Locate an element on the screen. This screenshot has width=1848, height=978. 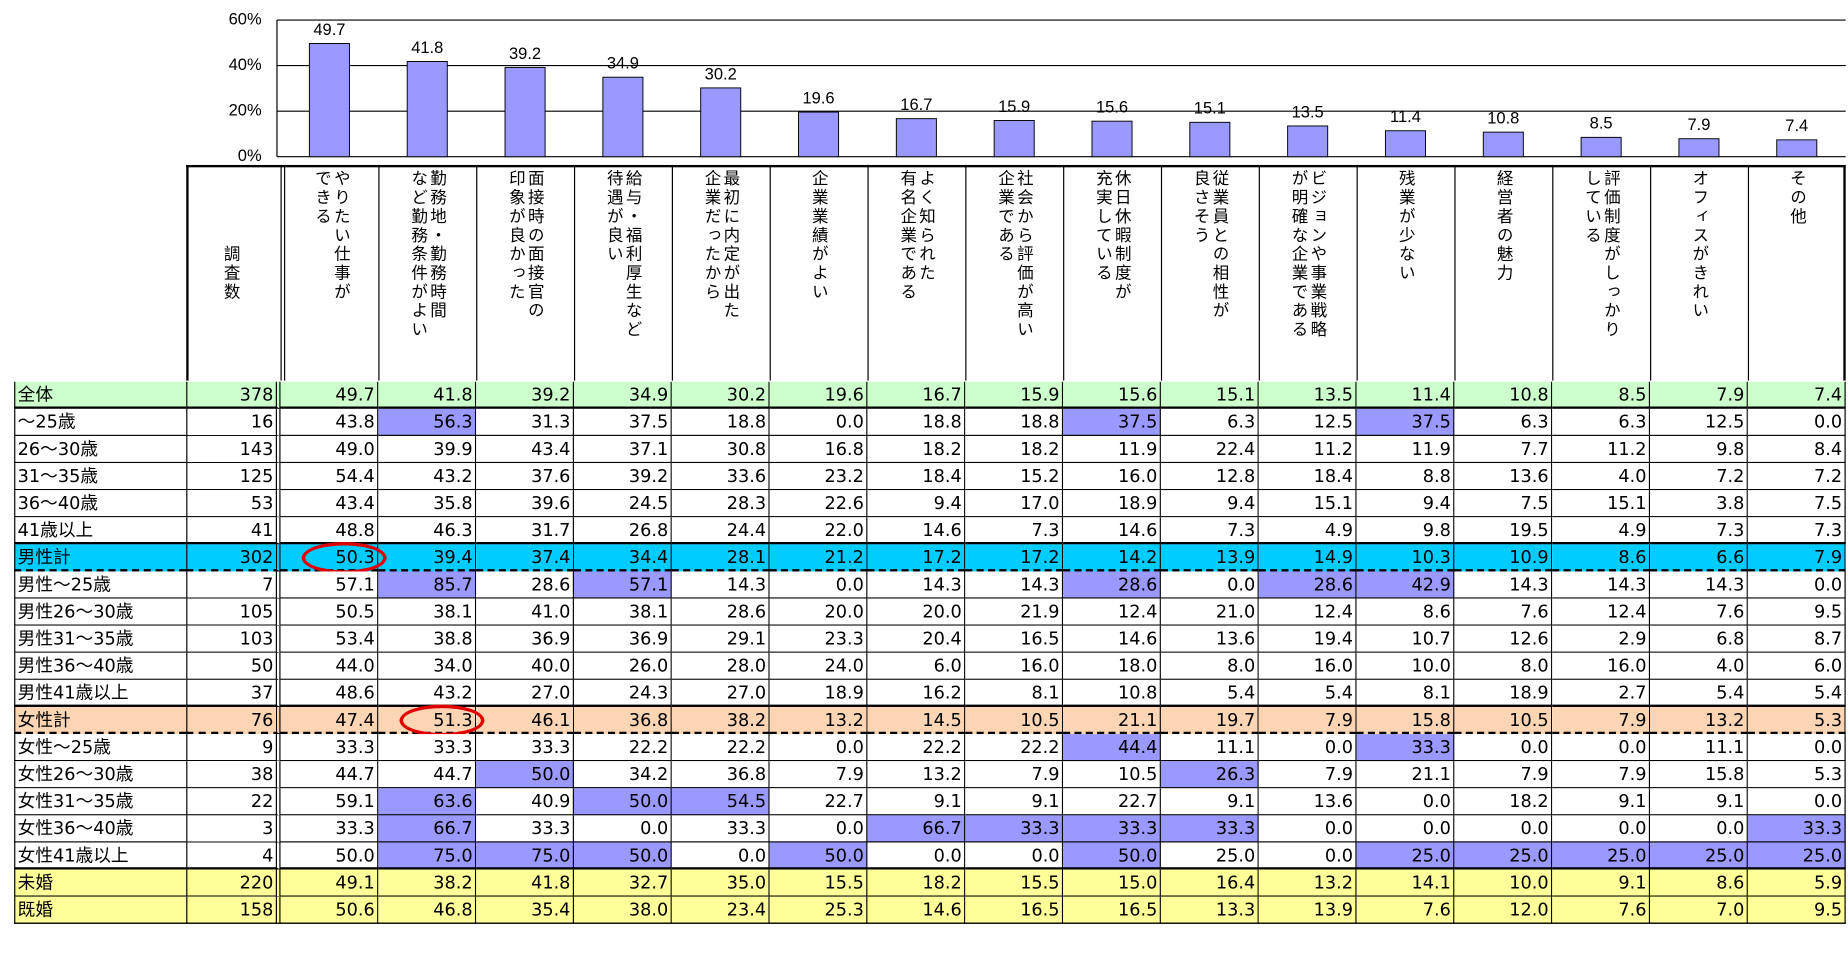
cell: 8.6 is located at coordinates (1699, 883).